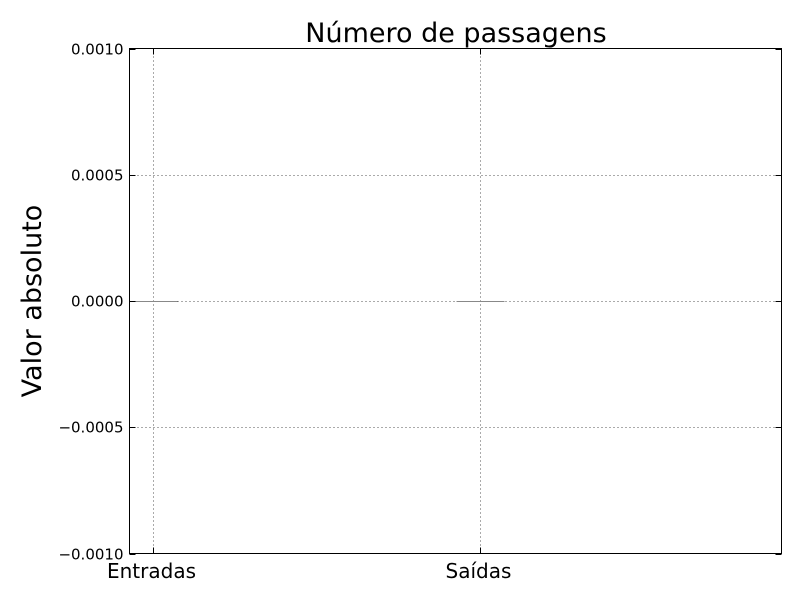  Describe the element at coordinates (97, 176) in the screenshot. I see `y-tick-label: 0.0005` at that location.